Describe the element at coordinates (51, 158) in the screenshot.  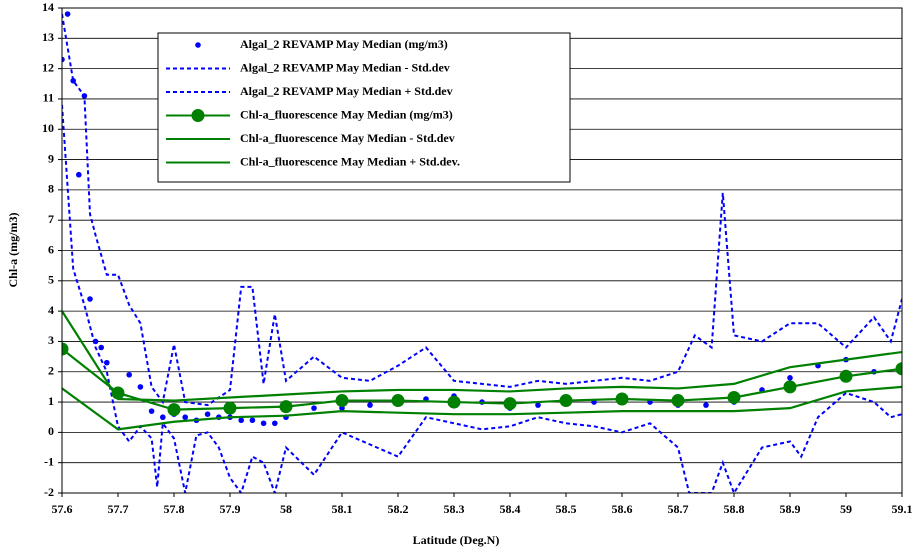
I see `y-tick-label: 9` at that location.